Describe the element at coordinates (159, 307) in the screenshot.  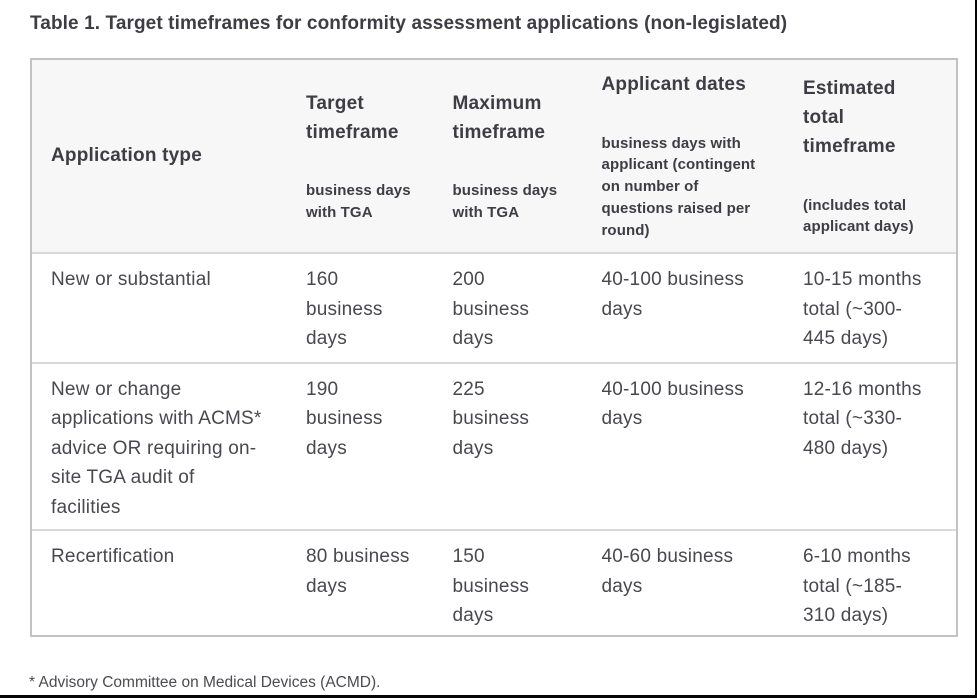
I see `cell-application-type: New or substantial` at that location.